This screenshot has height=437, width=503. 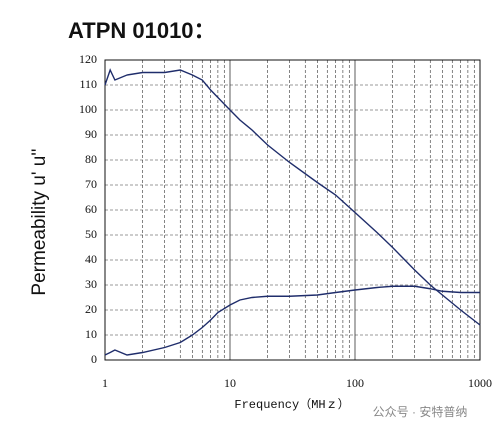 I want to click on y-tick-label: 60, so click(x=91, y=209).